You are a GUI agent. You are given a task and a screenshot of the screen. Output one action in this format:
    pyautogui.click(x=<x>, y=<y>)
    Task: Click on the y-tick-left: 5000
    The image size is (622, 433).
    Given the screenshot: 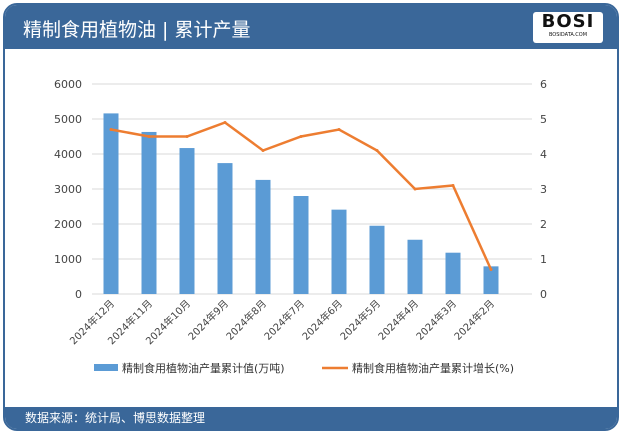 What is the action you would take?
    pyautogui.click(x=68, y=119)
    